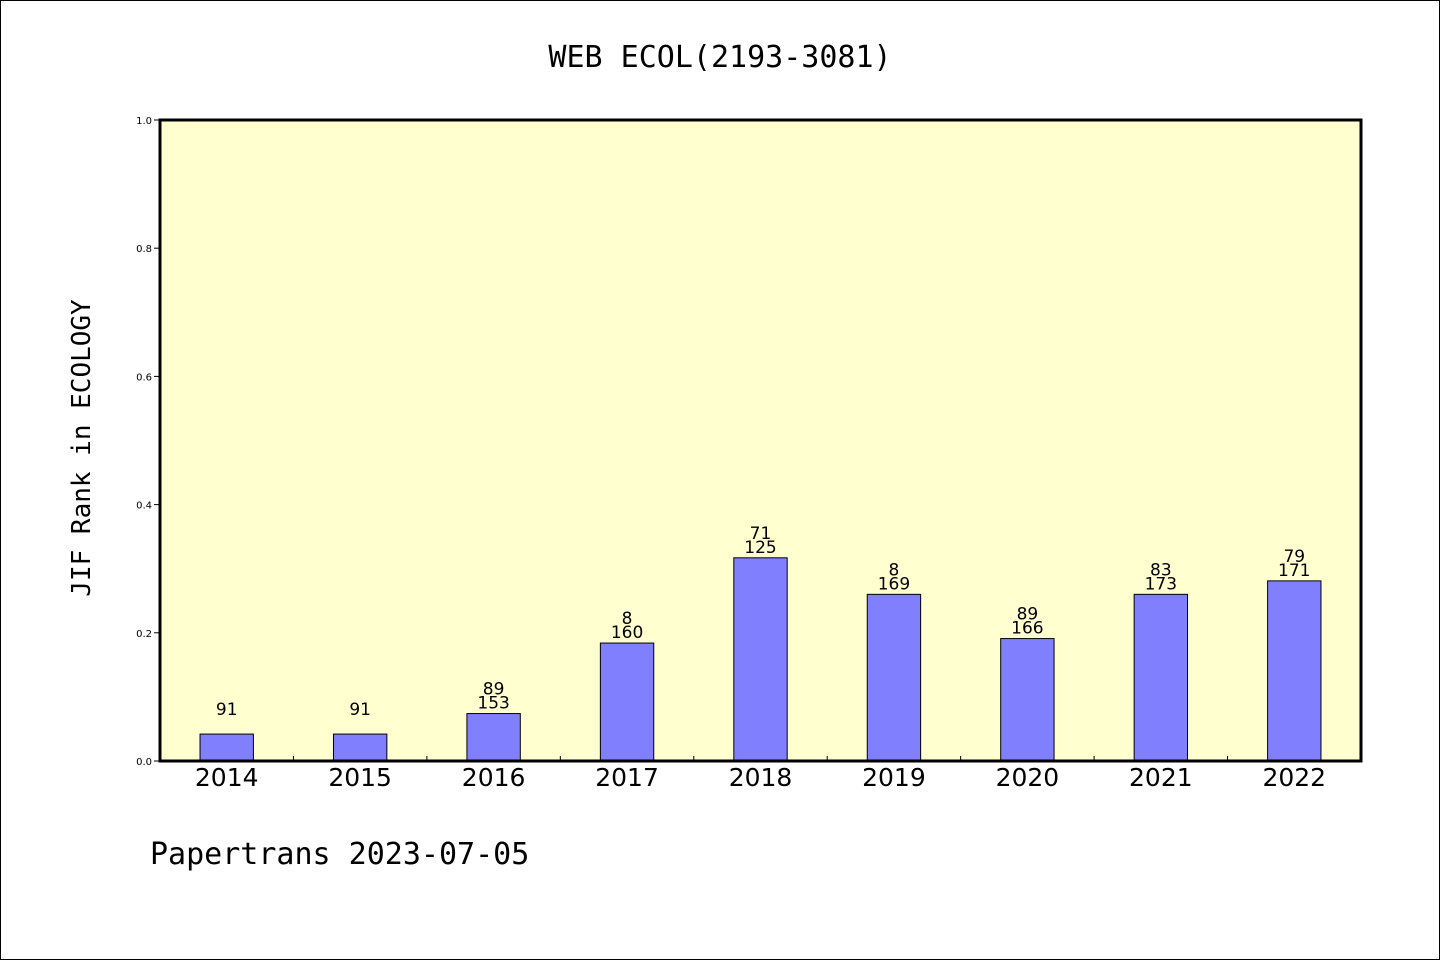 The height and width of the screenshot is (960, 1440). Describe the element at coordinates (339, 854) in the screenshot. I see `footer-credit: Papertrans 2023-07-05` at that location.